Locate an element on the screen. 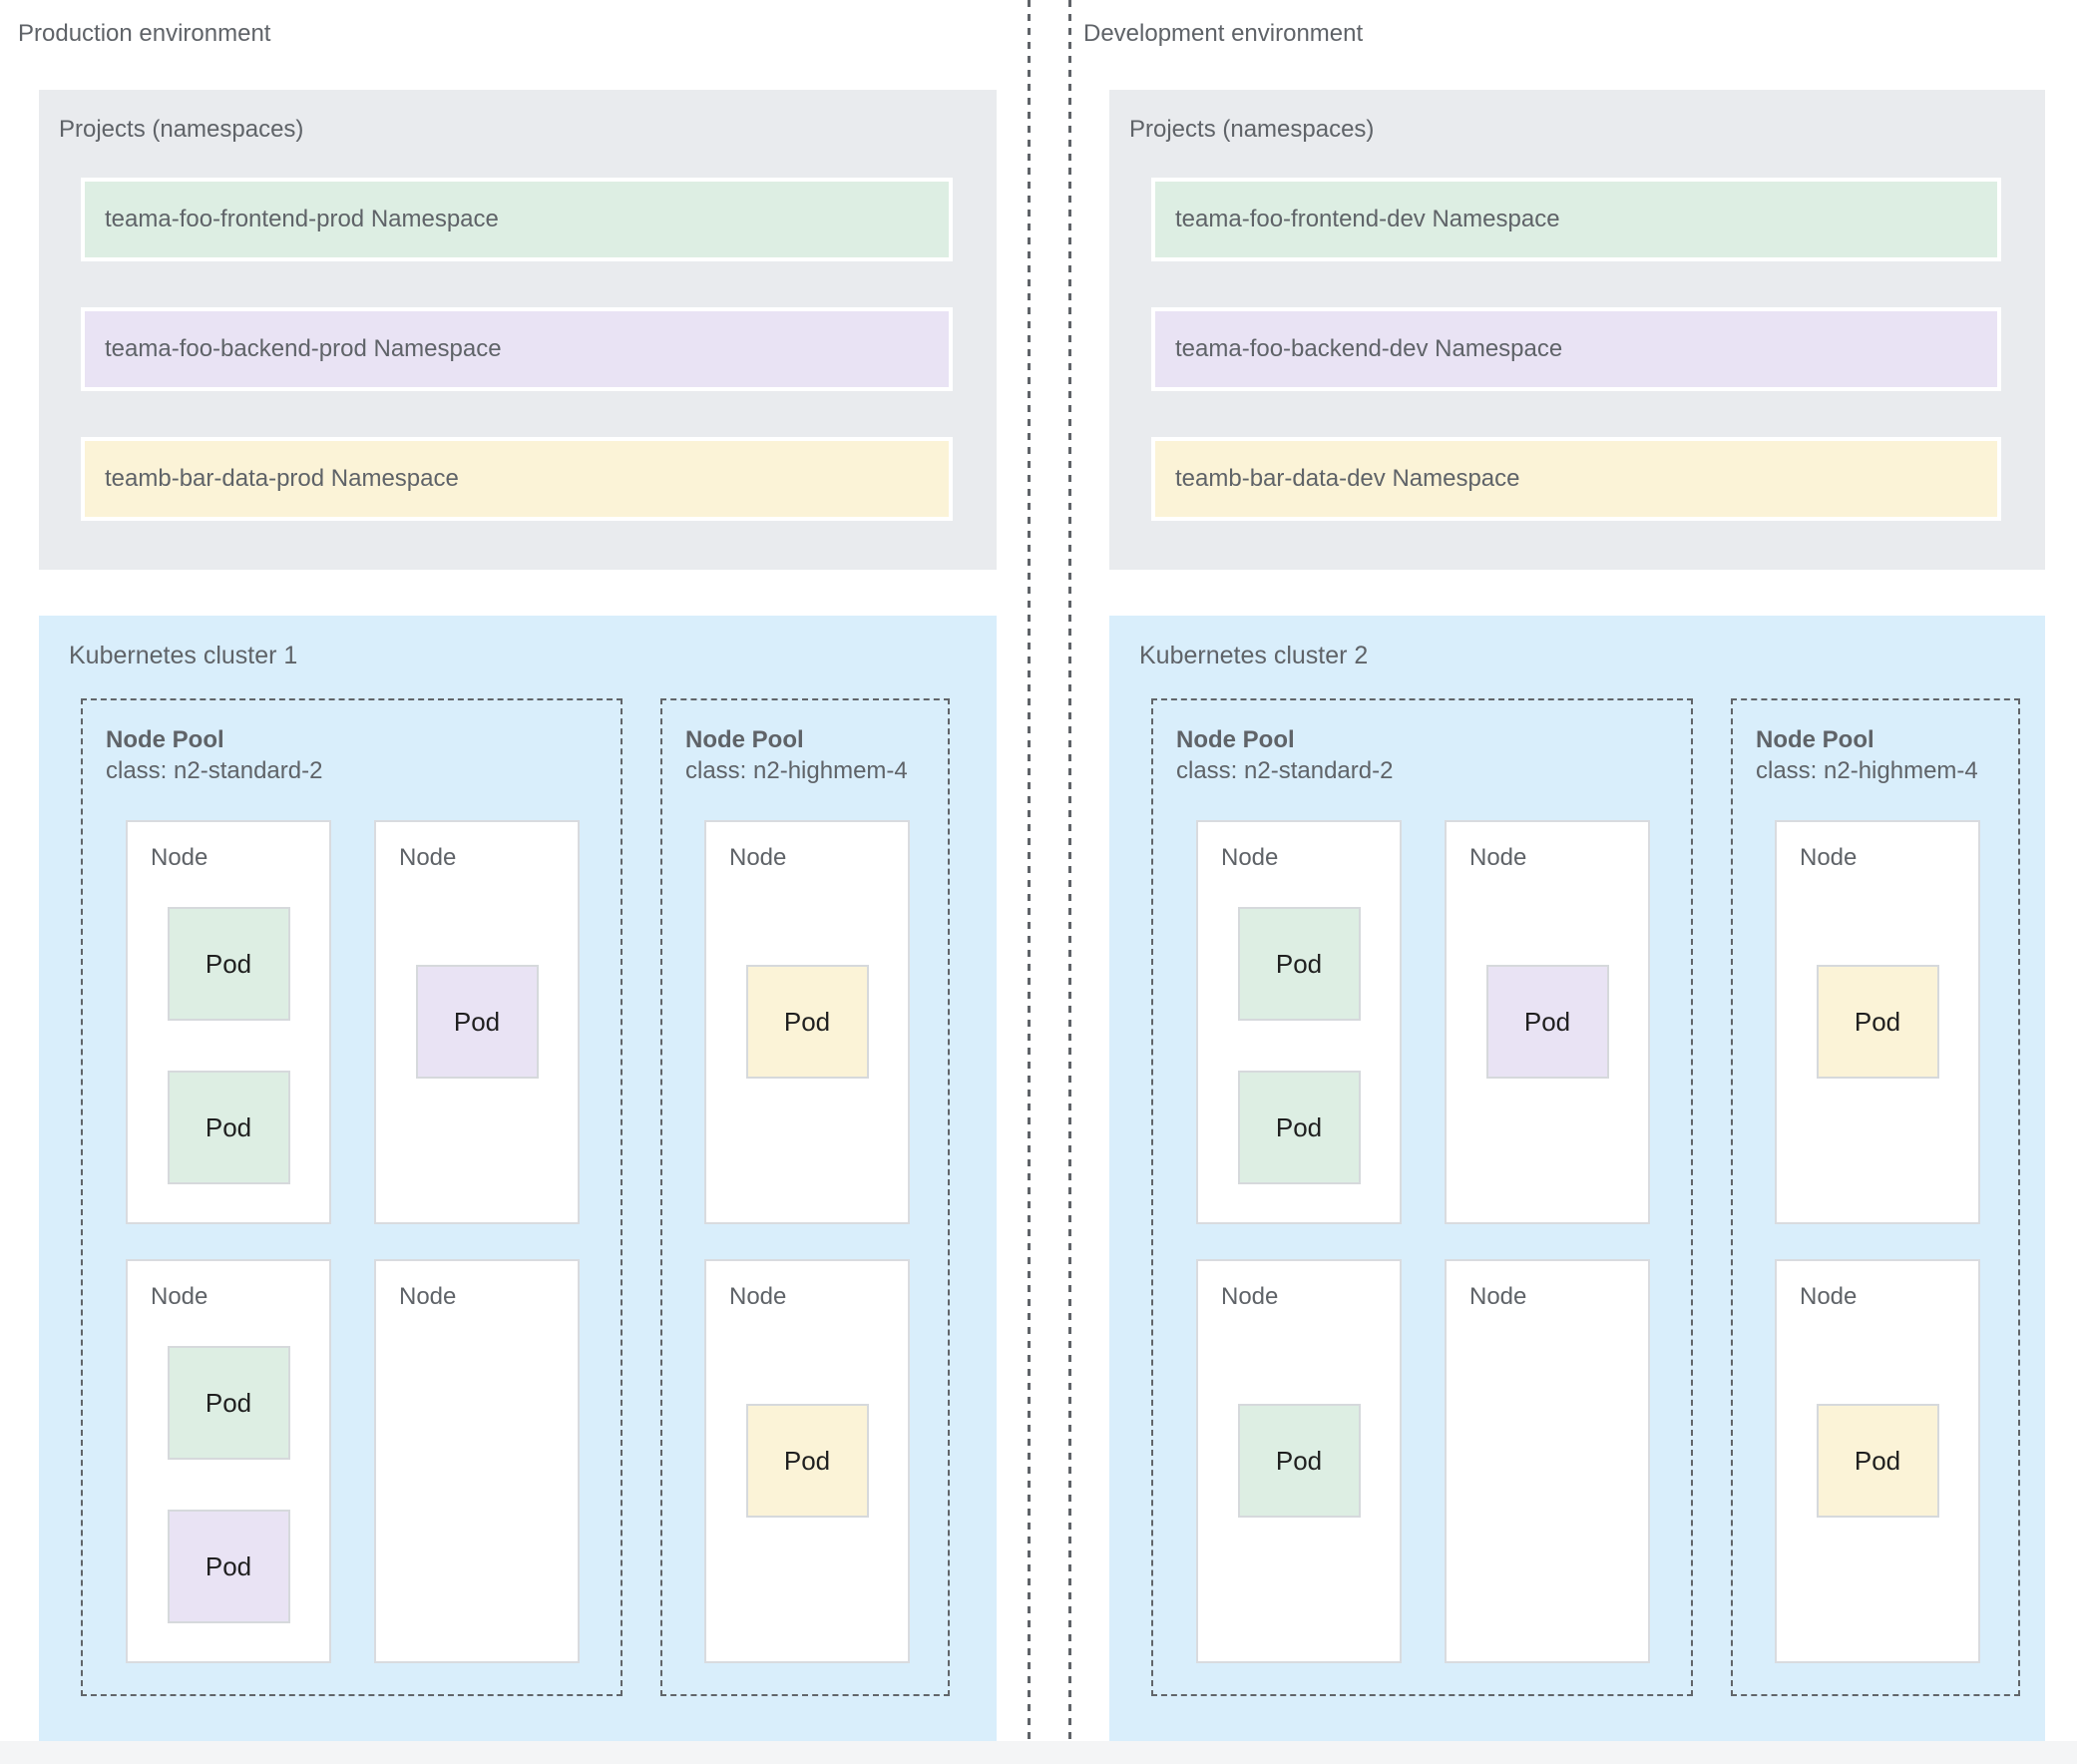 Image resolution: width=2077 pixels, height=1764 pixels. production-environment-label: Production environment is located at coordinates (145, 33).